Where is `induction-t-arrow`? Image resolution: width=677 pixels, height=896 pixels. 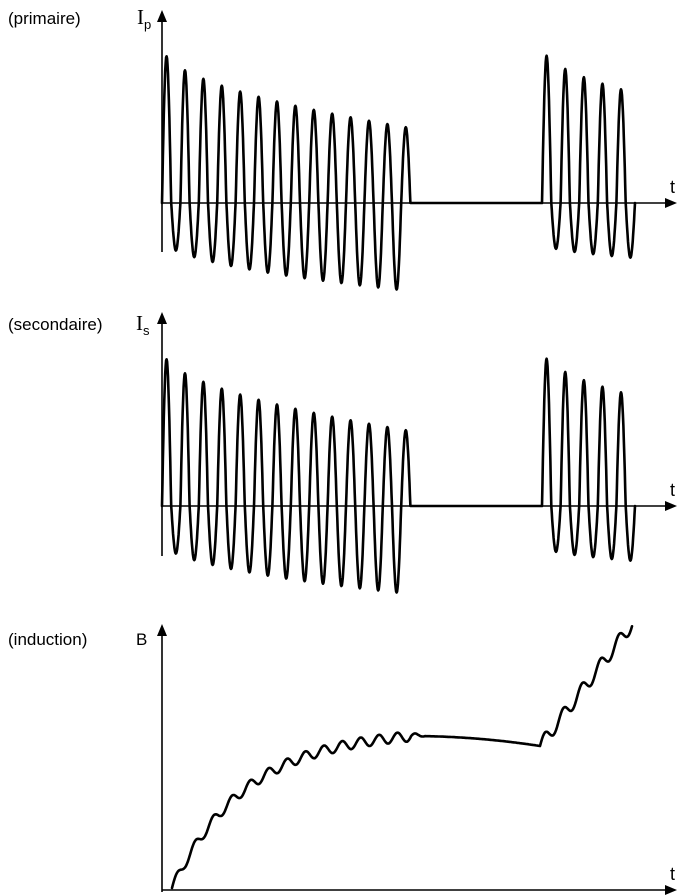
induction-t-arrow is located at coordinates (671, 890).